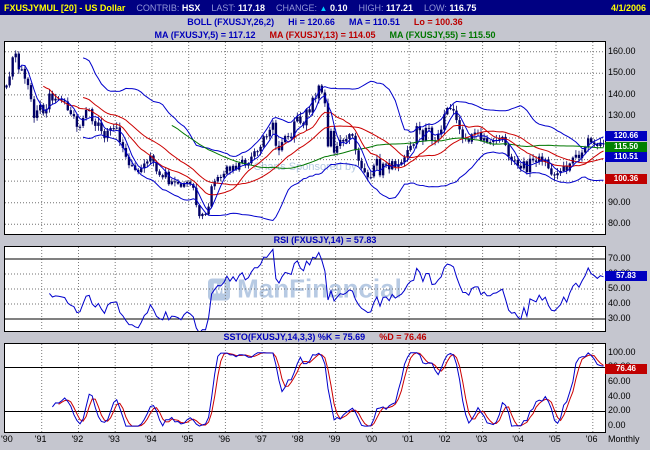 Image resolution: width=650 pixels, height=450 pixels. I want to click on axis-tick-label: 150.00, so click(622, 72).